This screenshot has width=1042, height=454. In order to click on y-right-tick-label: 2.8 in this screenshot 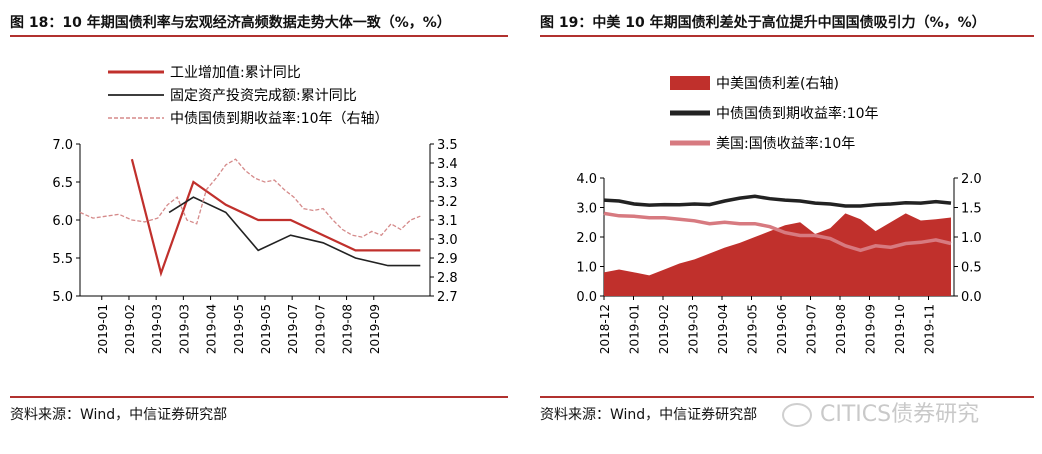, I will do `click(447, 278)`.